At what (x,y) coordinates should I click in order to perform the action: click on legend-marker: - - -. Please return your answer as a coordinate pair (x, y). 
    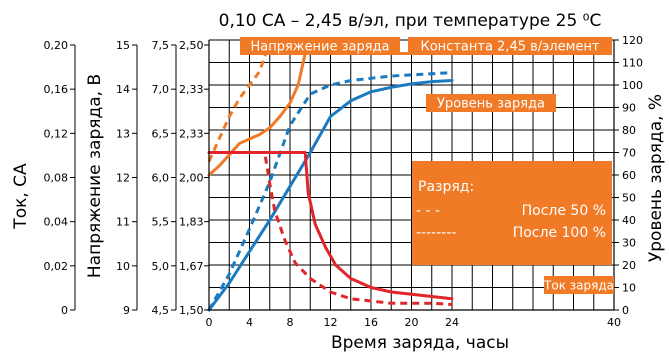
    Looking at the image, I should click on (428, 211).